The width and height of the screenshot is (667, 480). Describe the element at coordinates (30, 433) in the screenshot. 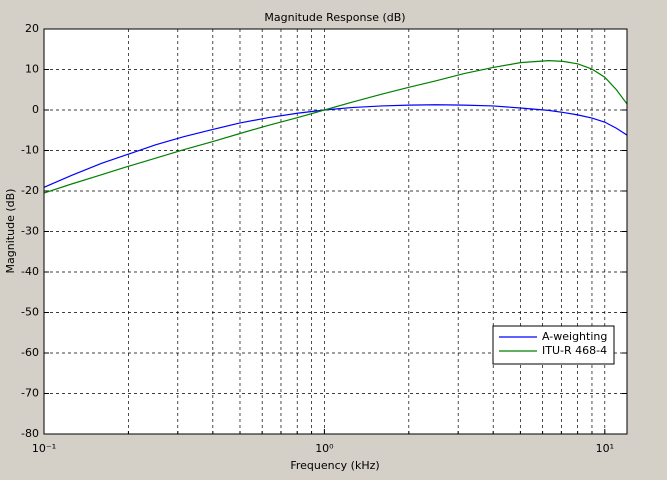

I see `y-tick-label: -80` at that location.